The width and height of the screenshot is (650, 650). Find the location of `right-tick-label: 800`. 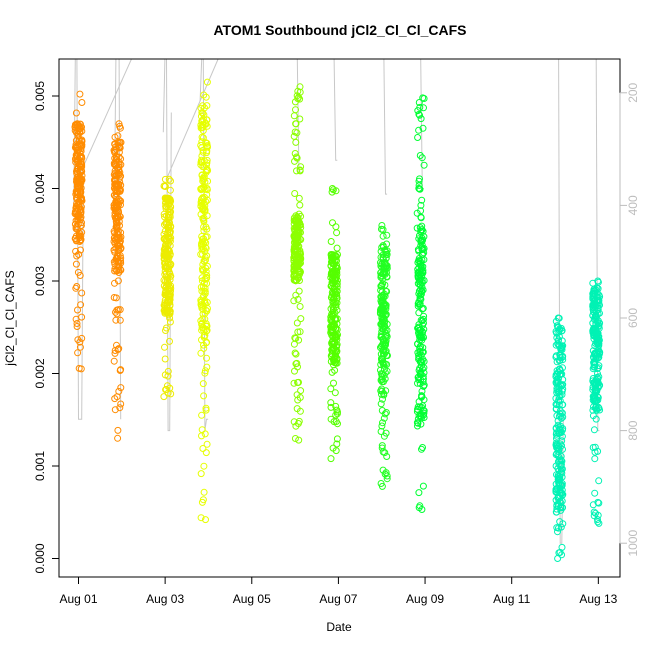

right-tick-label: 800 is located at coordinates (633, 430).